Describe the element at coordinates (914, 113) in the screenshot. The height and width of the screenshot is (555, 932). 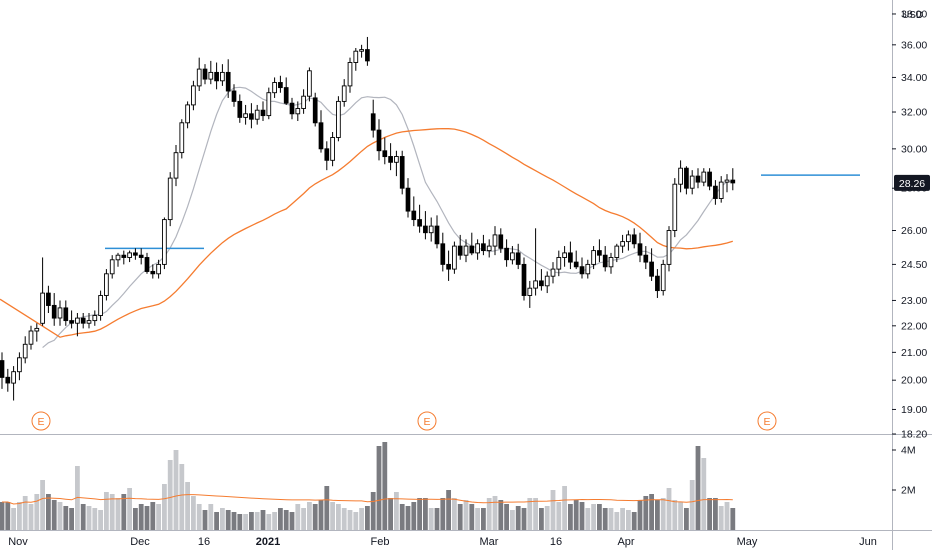
I see `price-tick-label: 32.00` at that location.